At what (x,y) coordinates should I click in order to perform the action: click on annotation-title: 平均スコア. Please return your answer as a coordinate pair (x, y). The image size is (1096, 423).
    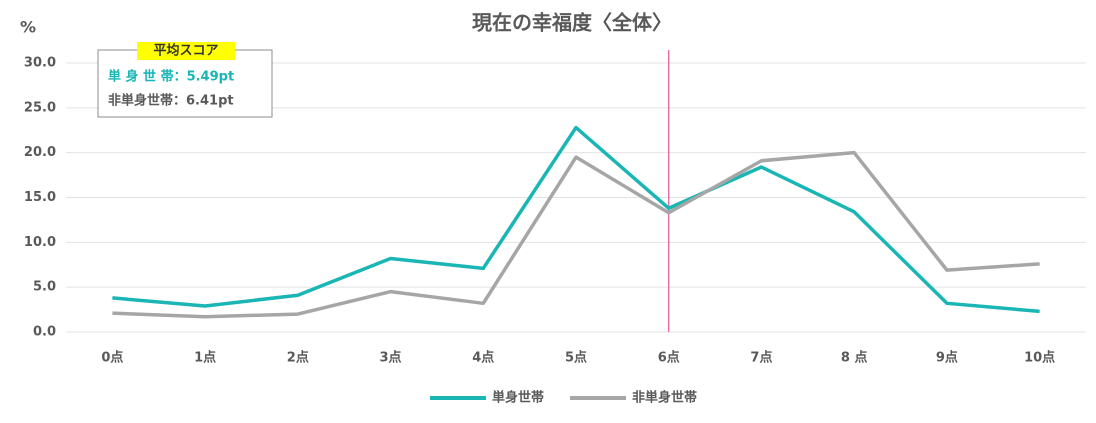
    Looking at the image, I should click on (185, 51).